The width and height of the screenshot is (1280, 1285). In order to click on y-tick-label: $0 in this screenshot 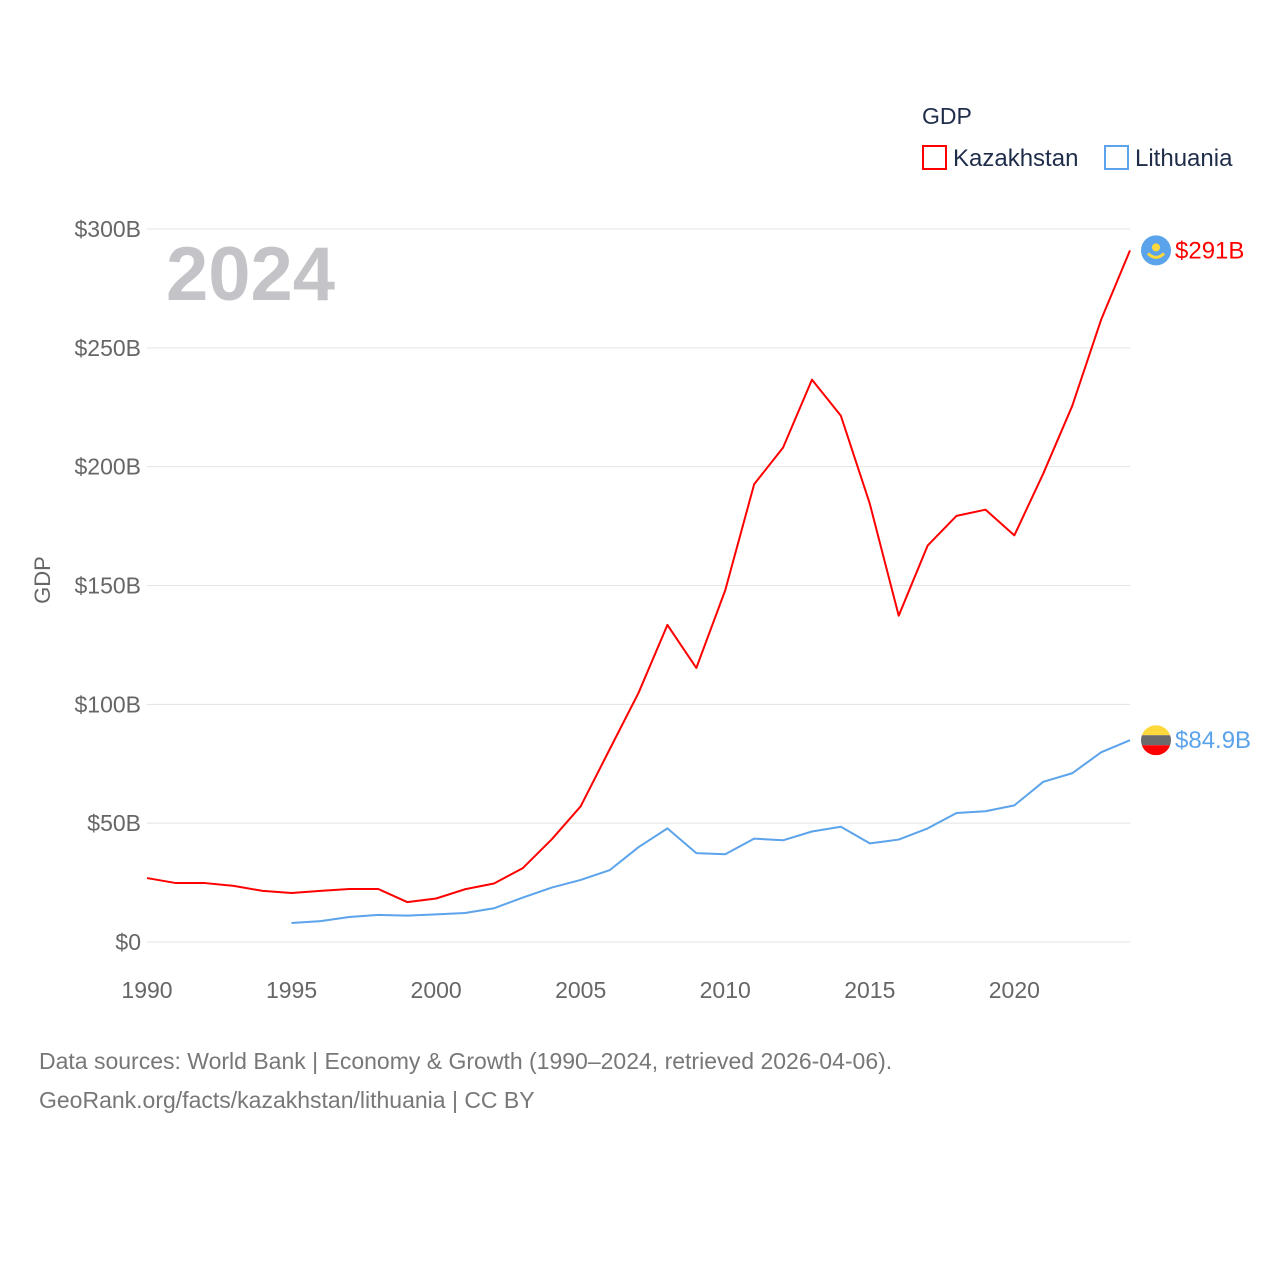, I will do `click(128, 942)`.